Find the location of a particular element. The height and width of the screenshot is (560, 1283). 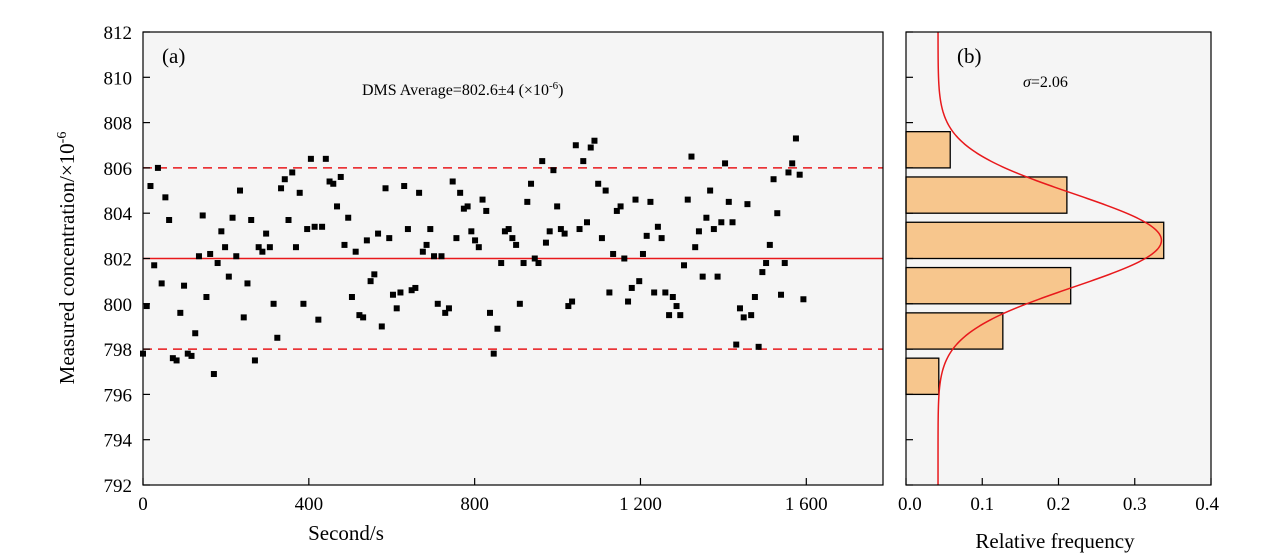

x-tick-label: 400 is located at coordinates (309, 504).